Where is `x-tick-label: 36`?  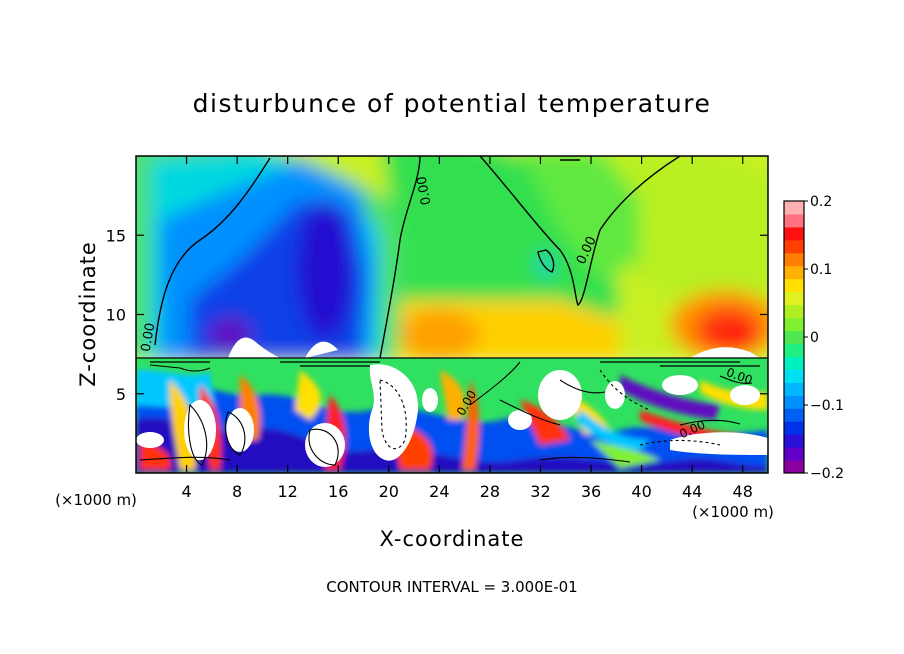 x-tick-label: 36 is located at coordinates (591, 491).